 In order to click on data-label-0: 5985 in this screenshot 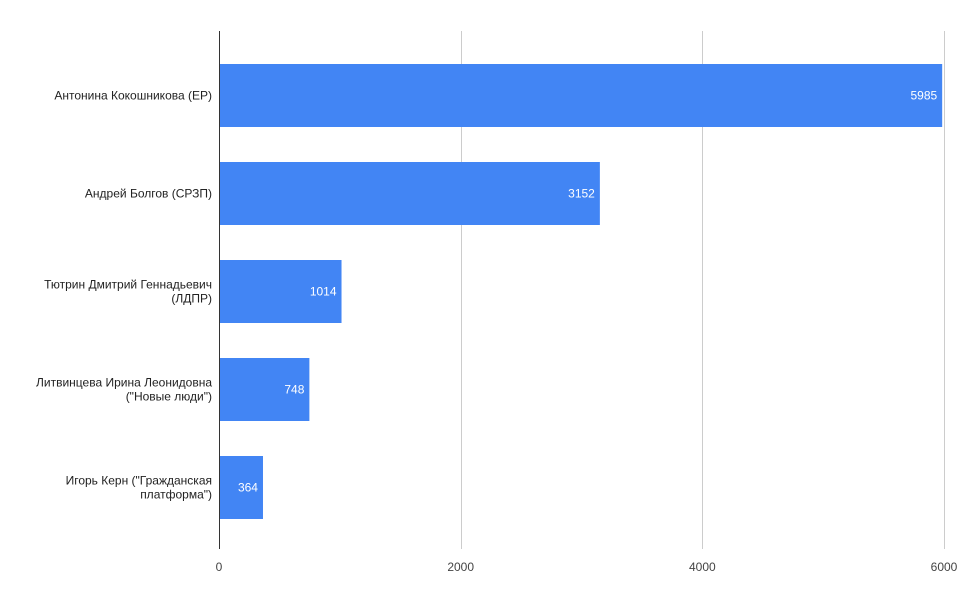, I will do `click(923, 96)`.